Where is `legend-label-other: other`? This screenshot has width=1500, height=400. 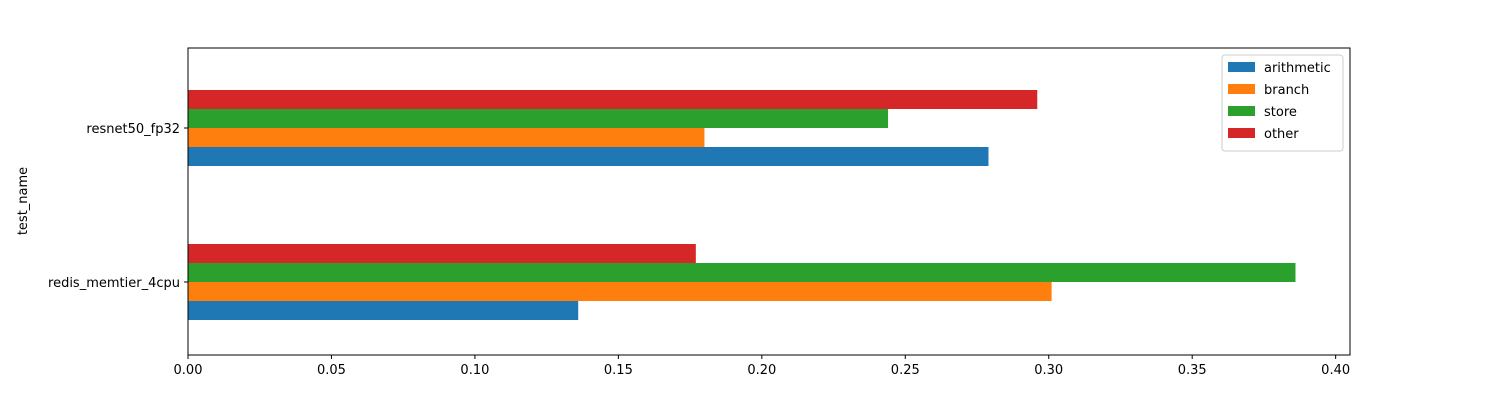 legend-label-other: other is located at coordinates (1281, 134).